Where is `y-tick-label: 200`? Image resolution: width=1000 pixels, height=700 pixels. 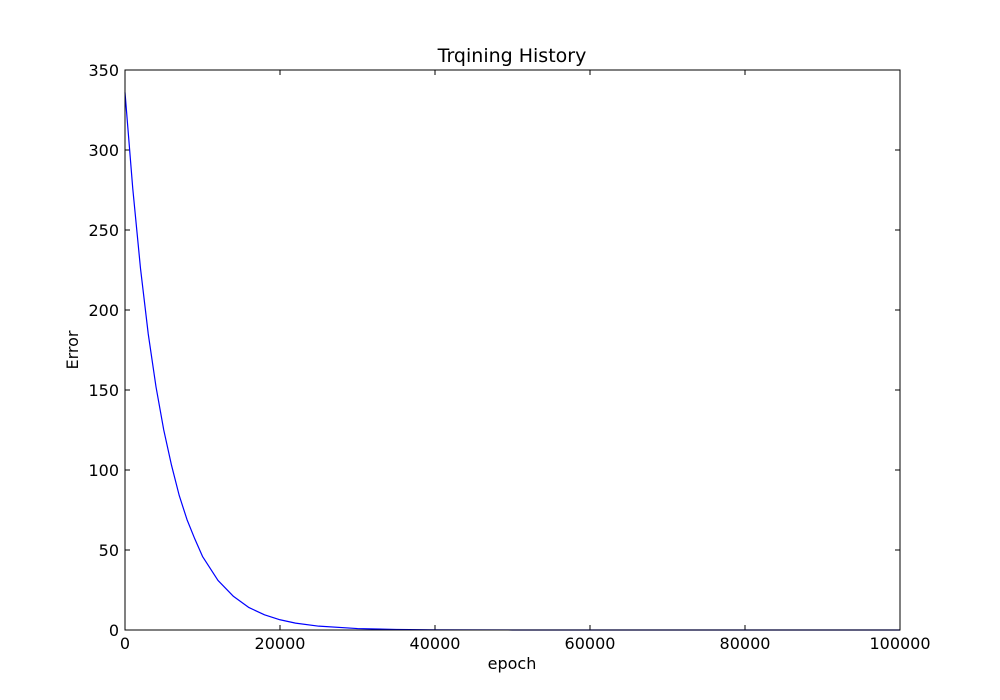 y-tick-label: 200 is located at coordinates (103, 310).